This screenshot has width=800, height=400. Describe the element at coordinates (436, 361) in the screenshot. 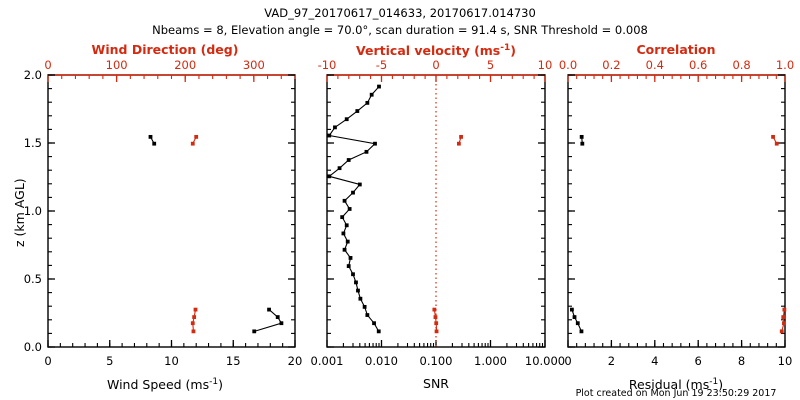

I see `panel-2-bottom-tick-label: 0.100` at that location.